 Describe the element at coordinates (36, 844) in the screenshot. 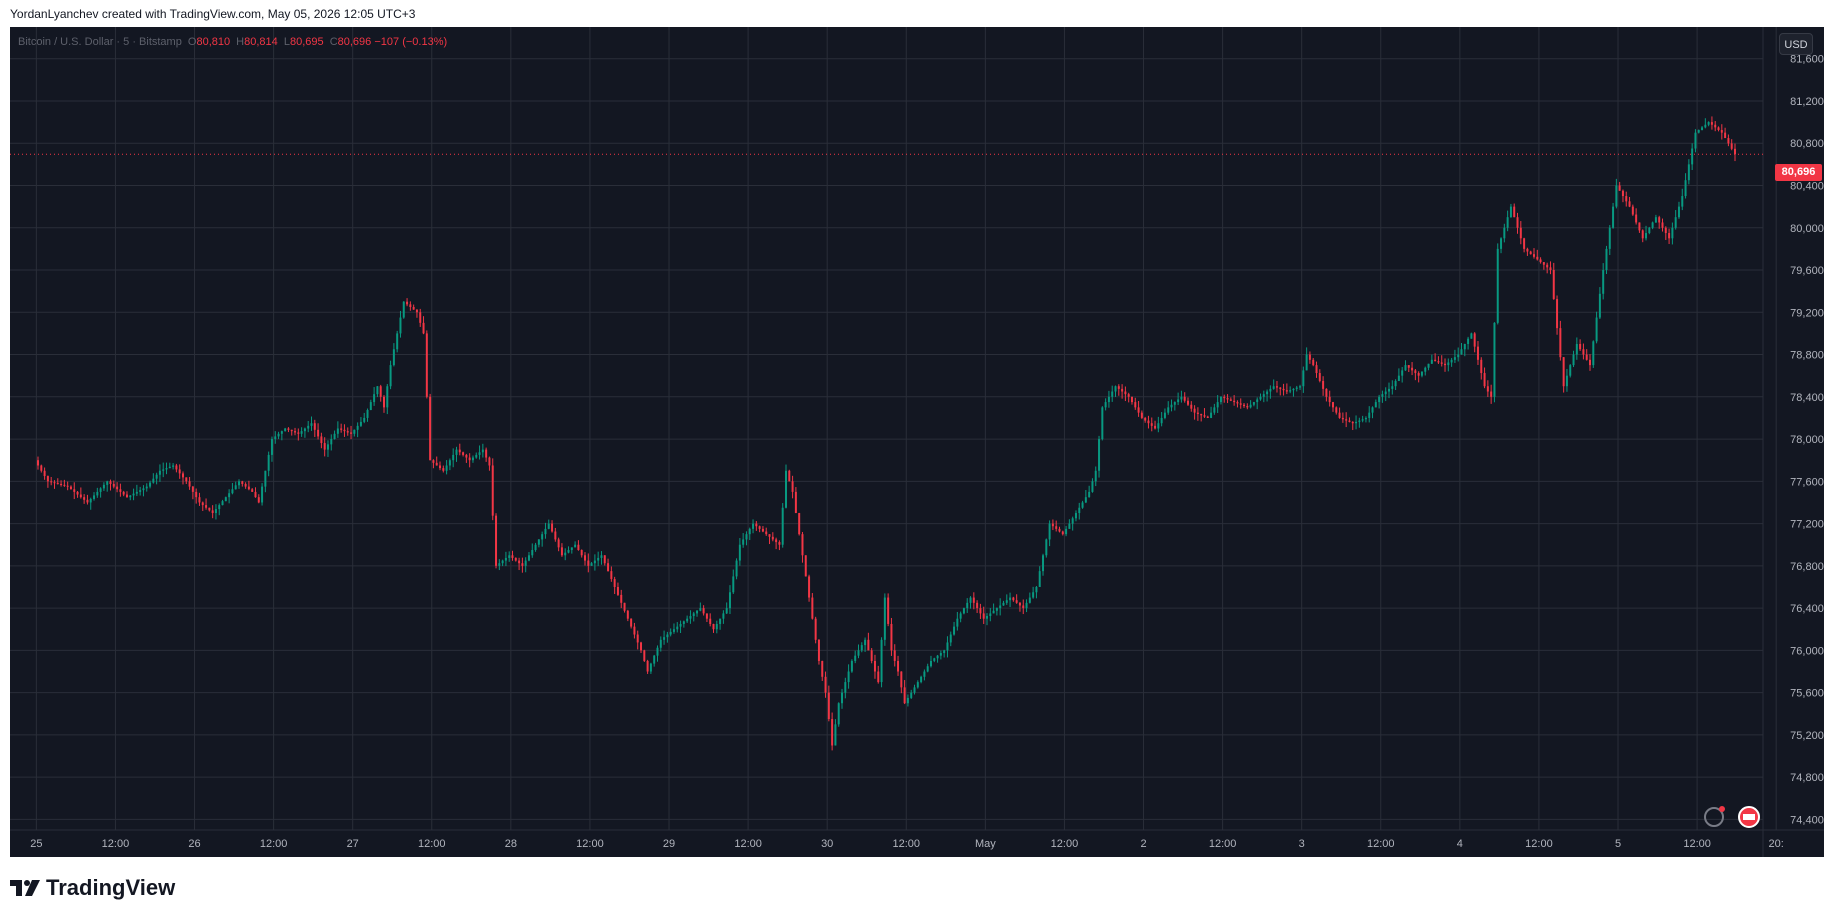

I see `x-tick-label: 25` at that location.